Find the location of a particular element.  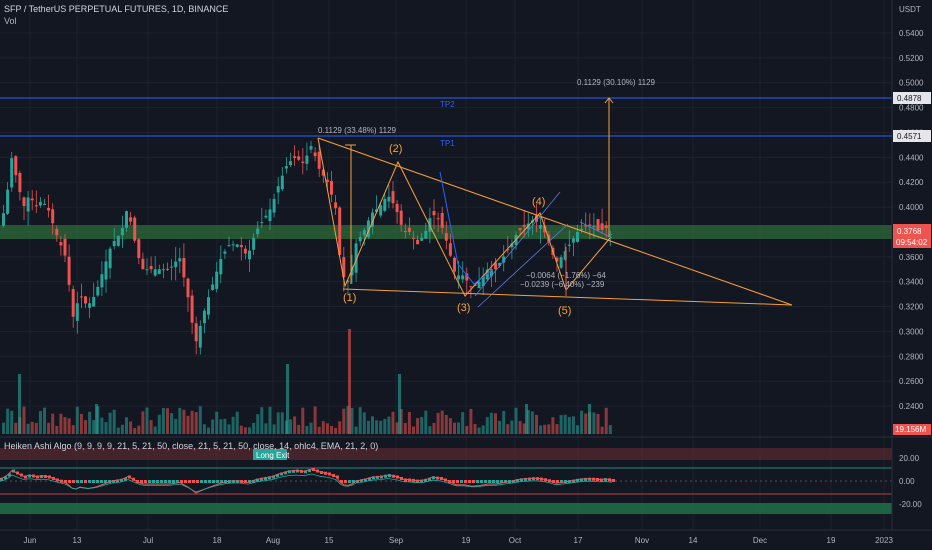

date-tick: Dec is located at coordinates (760, 540).